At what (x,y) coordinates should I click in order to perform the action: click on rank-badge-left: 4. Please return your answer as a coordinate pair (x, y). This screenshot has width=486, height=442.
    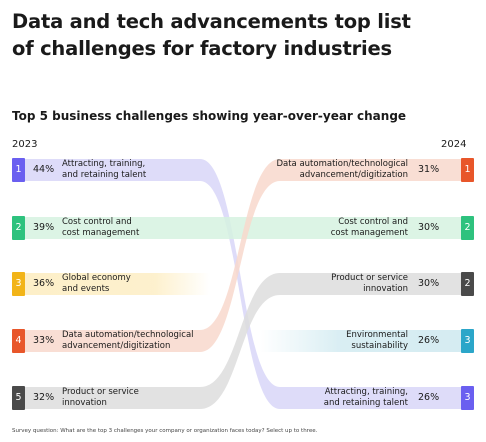
    Looking at the image, I should click on (18, 341).